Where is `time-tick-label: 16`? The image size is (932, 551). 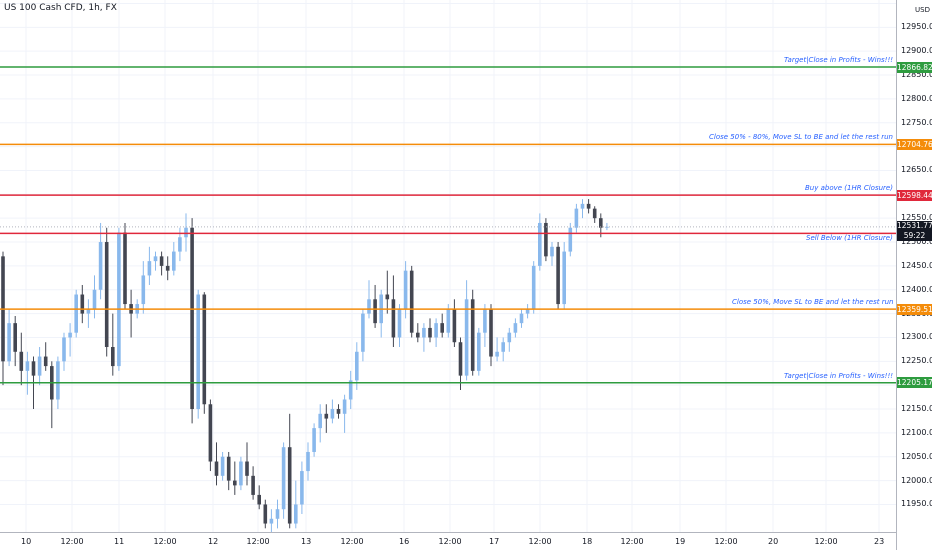 time-tick-label: 16 is located at coordinates (404, 541).